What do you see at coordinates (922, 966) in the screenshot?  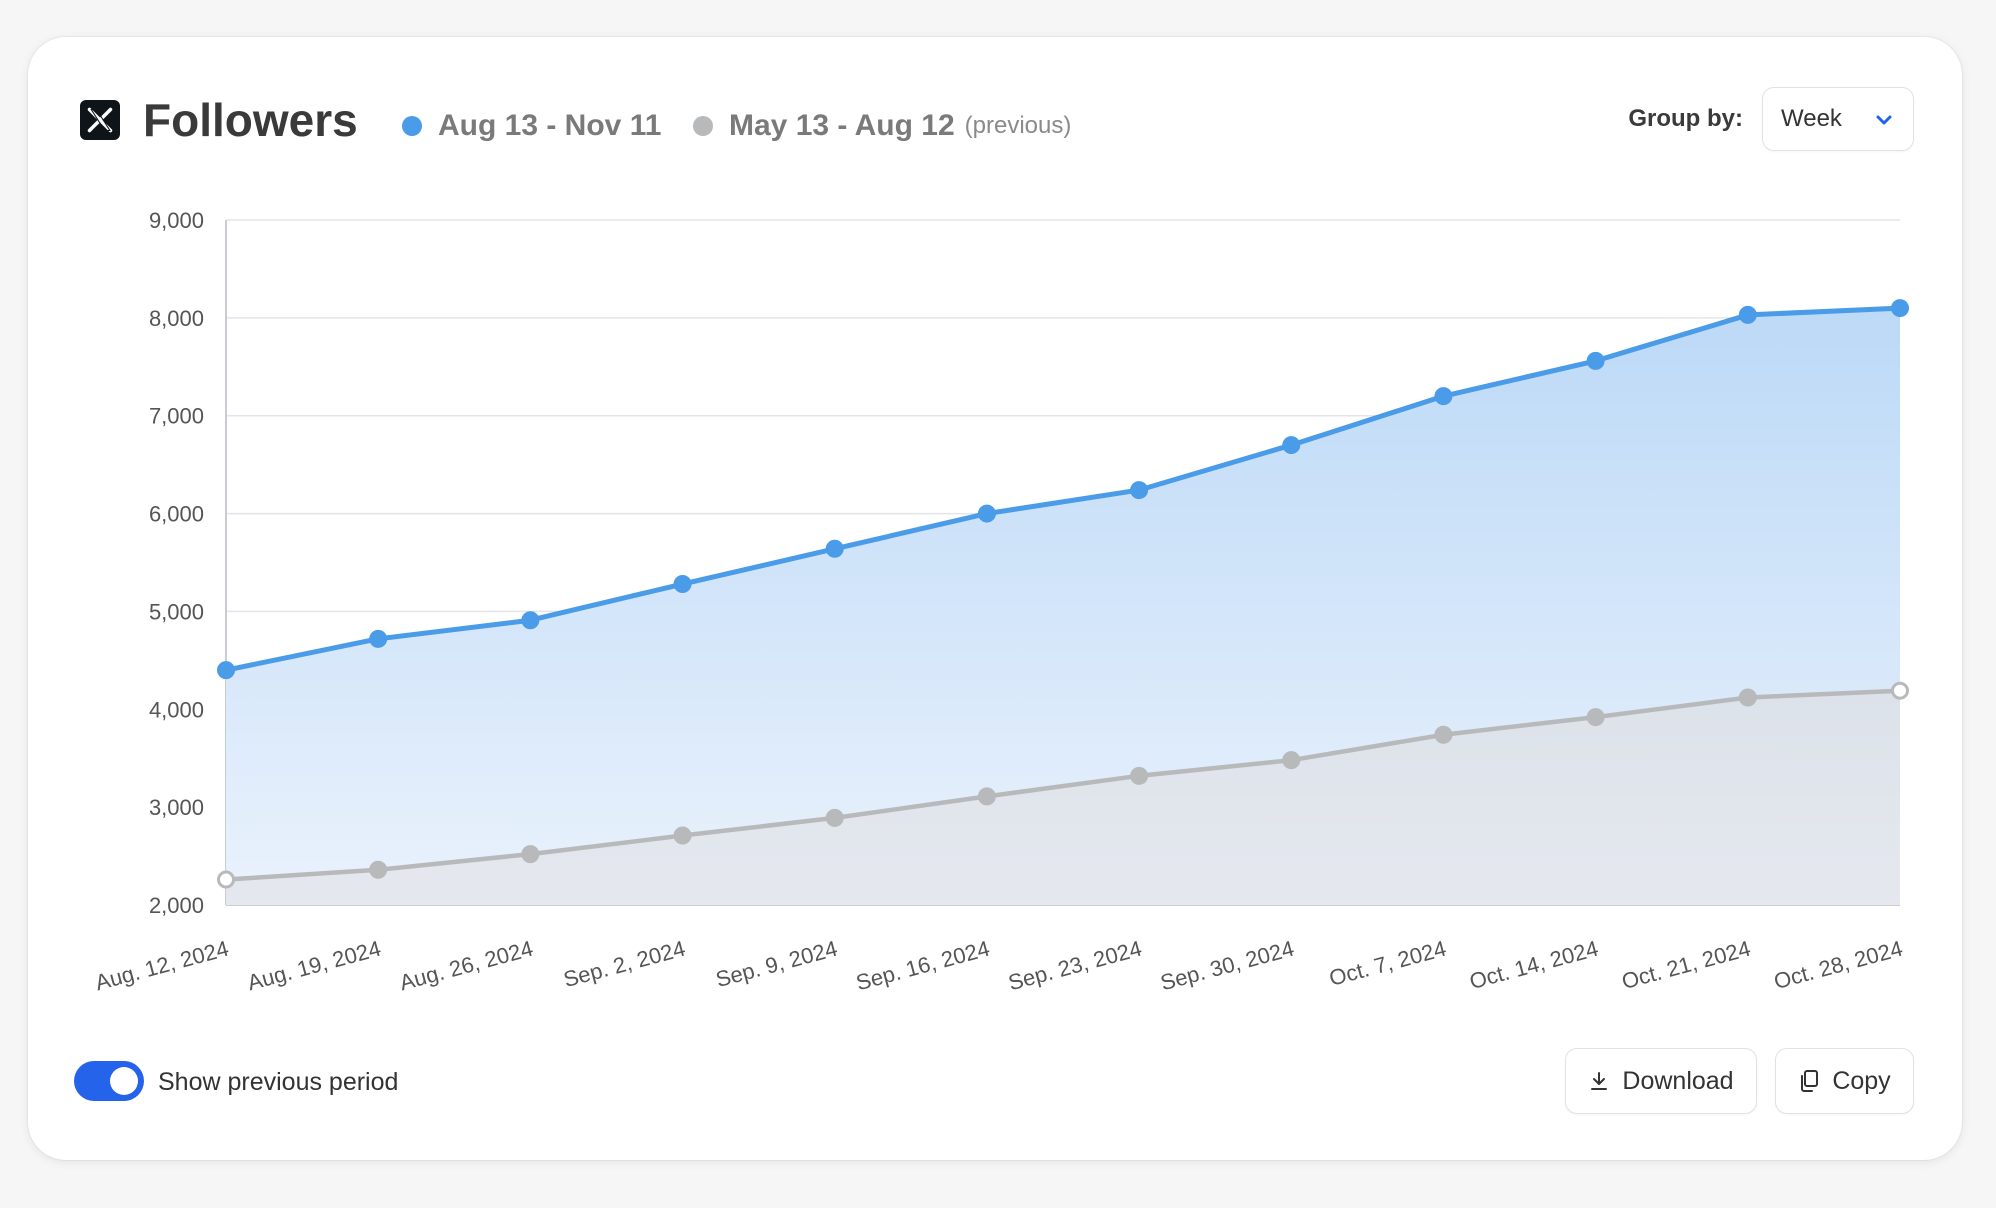 I see `x-tick-label: Sep. 16, 2024` at bounding box center [922, 966].